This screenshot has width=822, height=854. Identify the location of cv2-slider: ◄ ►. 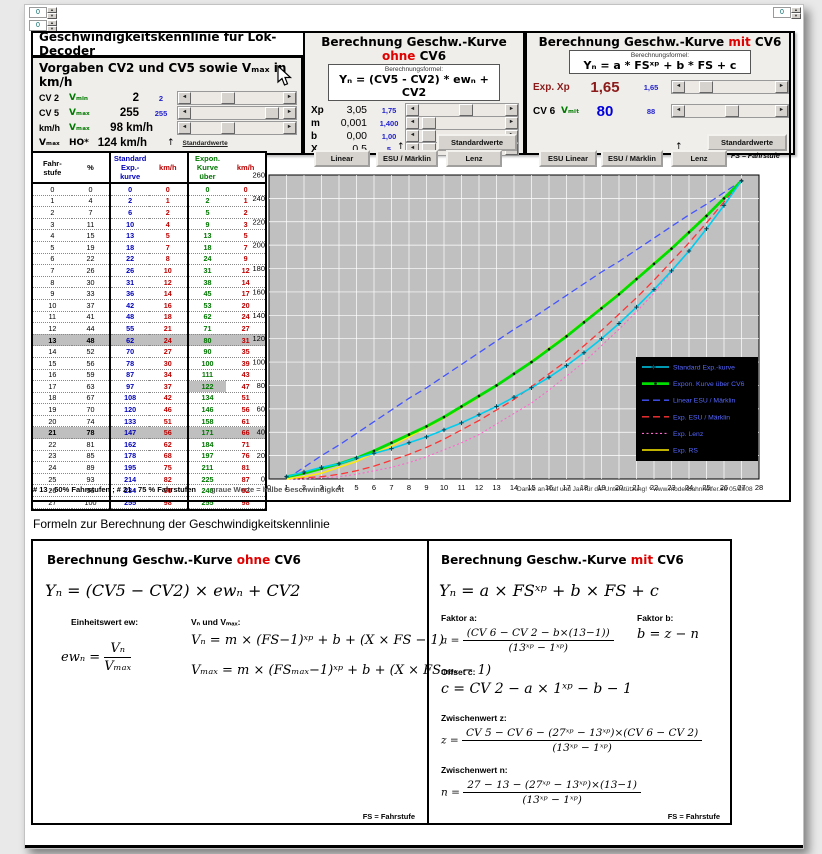
(237, 98).